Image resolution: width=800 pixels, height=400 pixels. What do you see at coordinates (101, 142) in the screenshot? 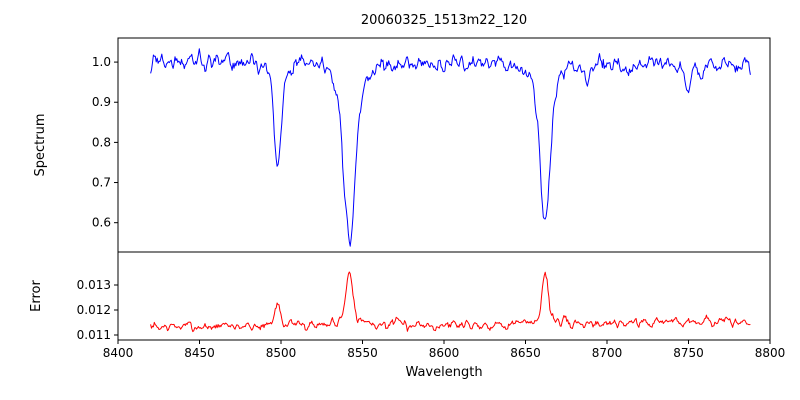
I see `spectrum-y-tick-label: 0.8` at bounding box center [101, 142].